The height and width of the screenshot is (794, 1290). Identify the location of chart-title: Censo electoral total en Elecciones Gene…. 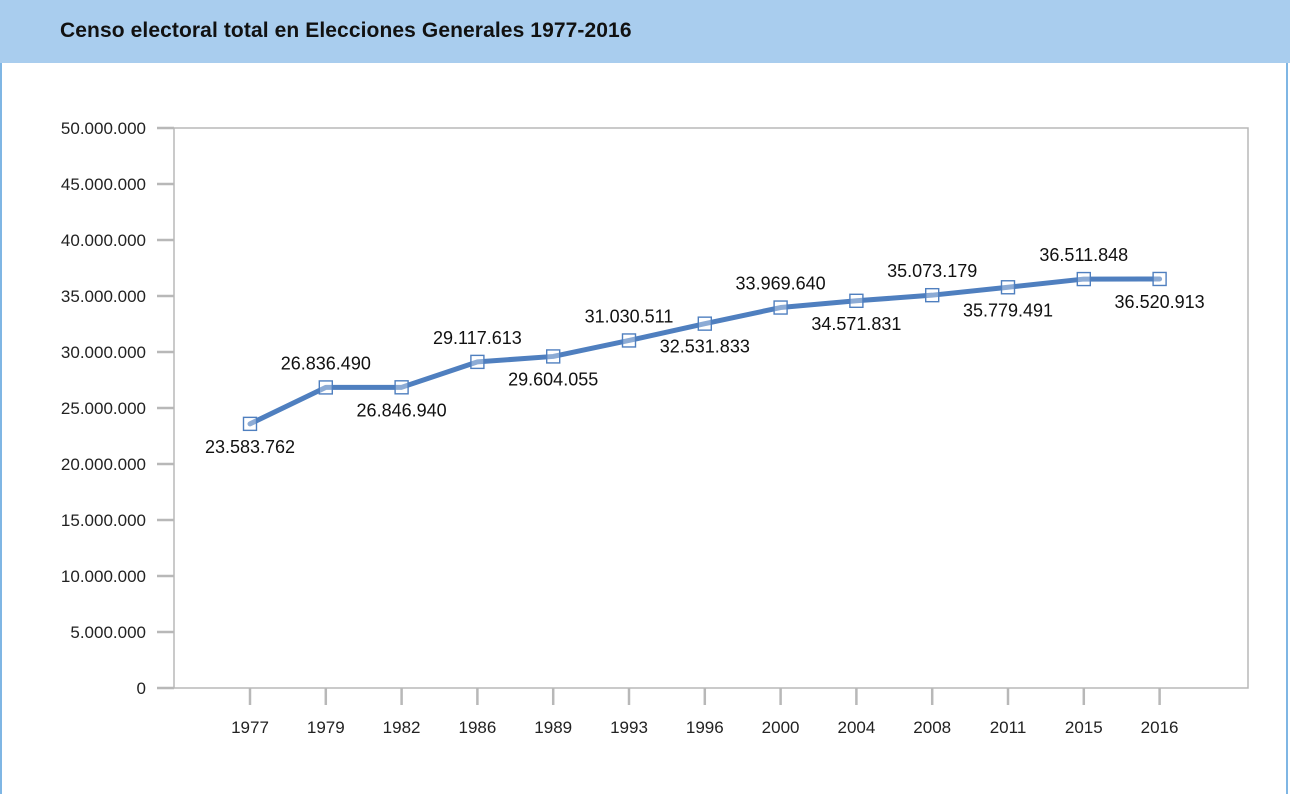
(346, 30).